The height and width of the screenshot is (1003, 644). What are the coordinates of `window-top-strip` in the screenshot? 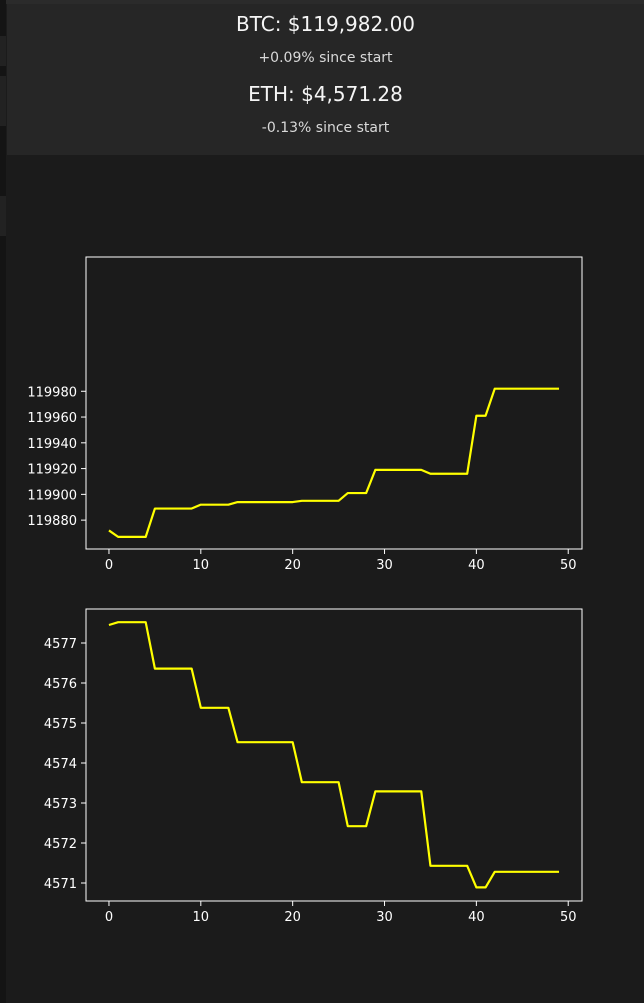 It's located at (322, 2).